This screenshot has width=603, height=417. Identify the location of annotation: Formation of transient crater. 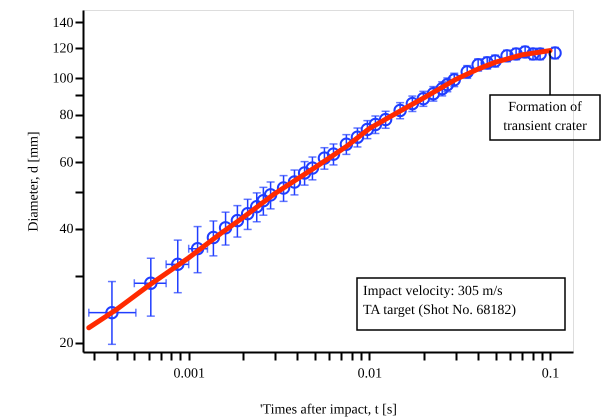
(545, 117).